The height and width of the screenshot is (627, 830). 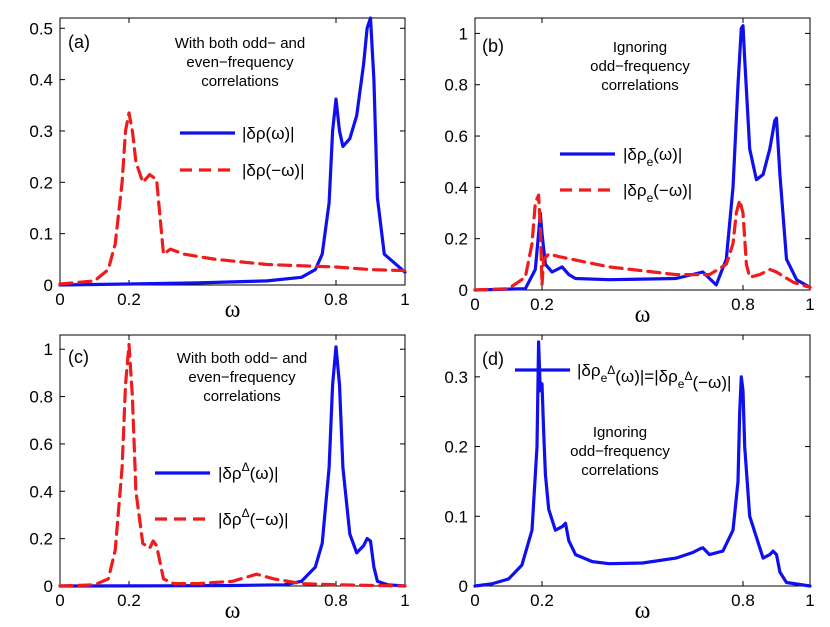 I want to click on y-tick-label: 0.5, so click(x=41, y=28).